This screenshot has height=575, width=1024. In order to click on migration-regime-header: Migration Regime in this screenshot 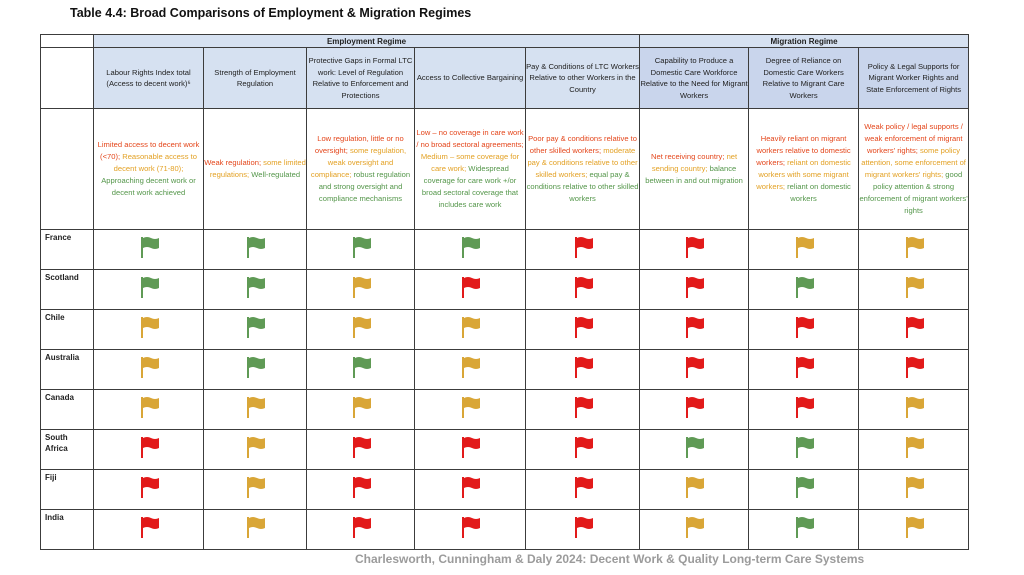, I will do `click(804, 41)`.